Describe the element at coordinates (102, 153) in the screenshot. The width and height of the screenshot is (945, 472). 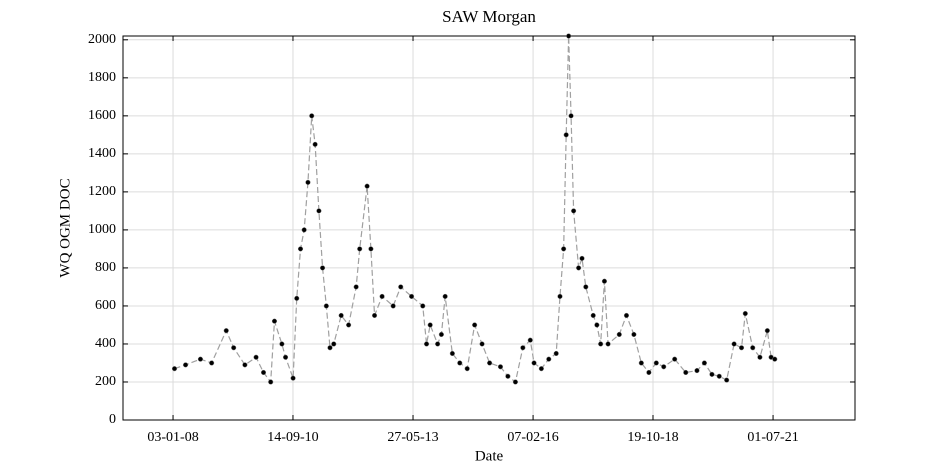
I see `y-tick-label: 1400` at that location.